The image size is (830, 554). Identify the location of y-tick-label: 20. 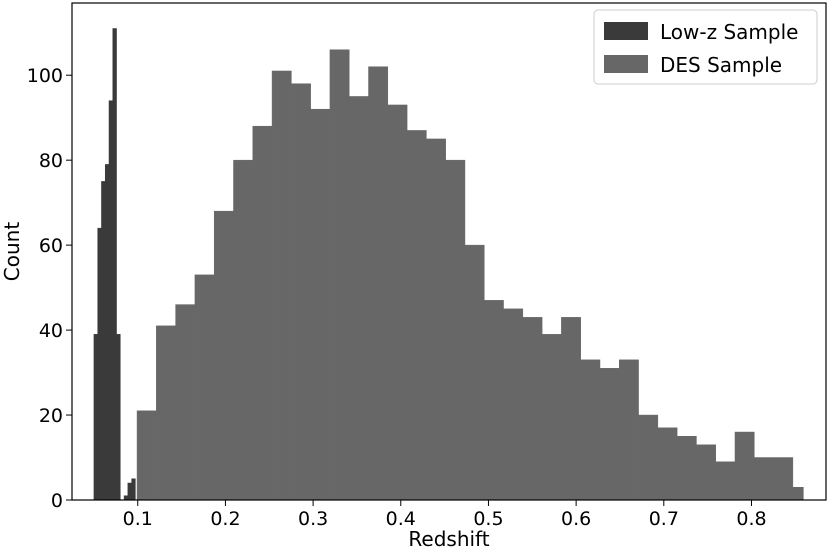
(51, 416).